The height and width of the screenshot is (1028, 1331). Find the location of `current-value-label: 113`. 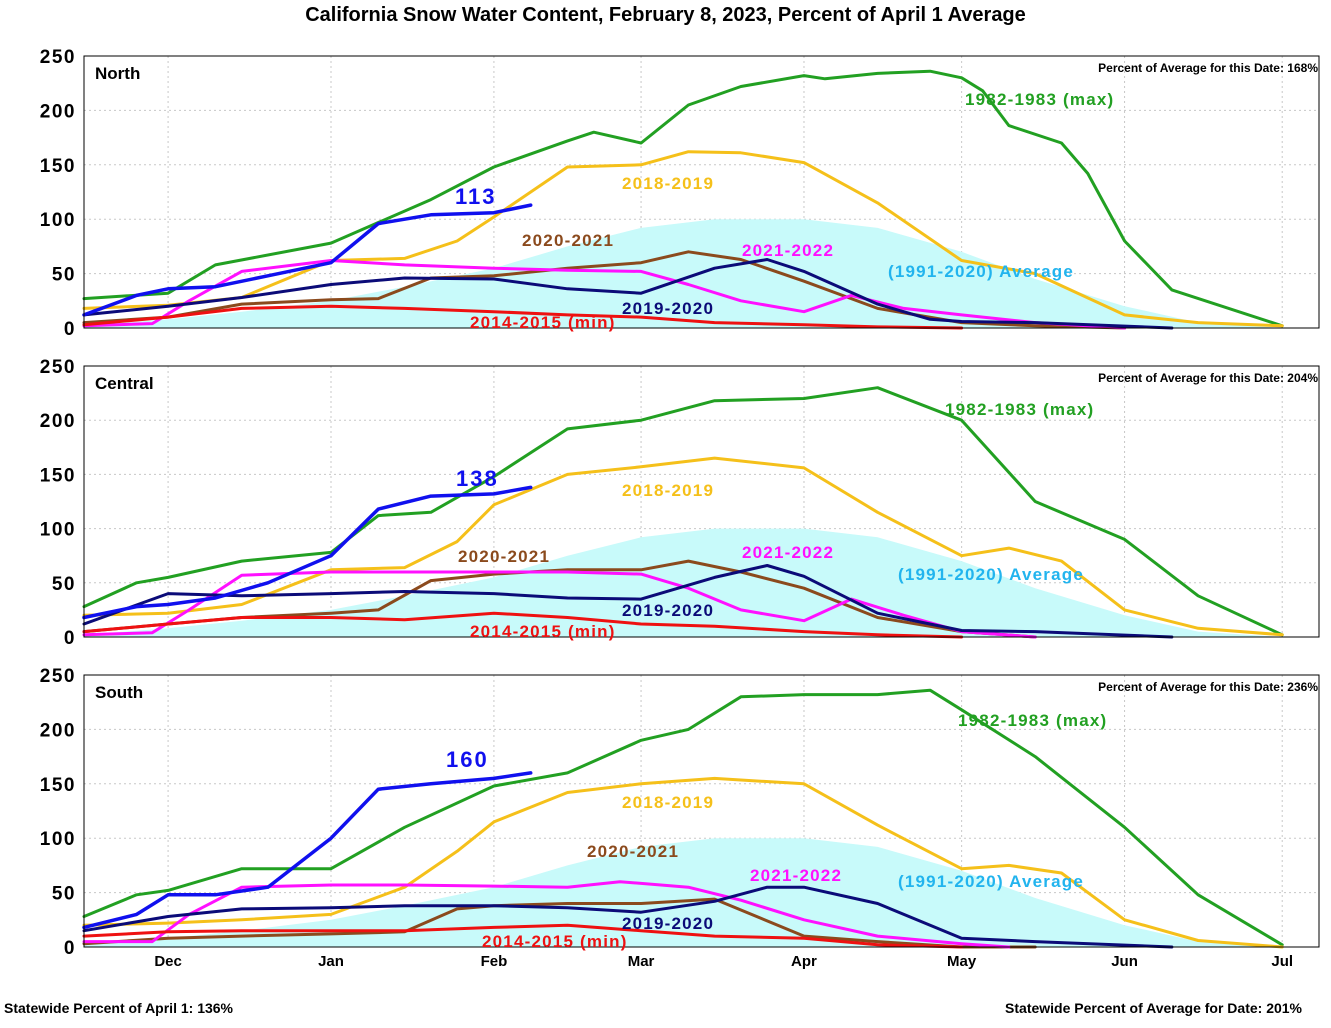

current-value-label: 113 is located at coordinates (476, 196).